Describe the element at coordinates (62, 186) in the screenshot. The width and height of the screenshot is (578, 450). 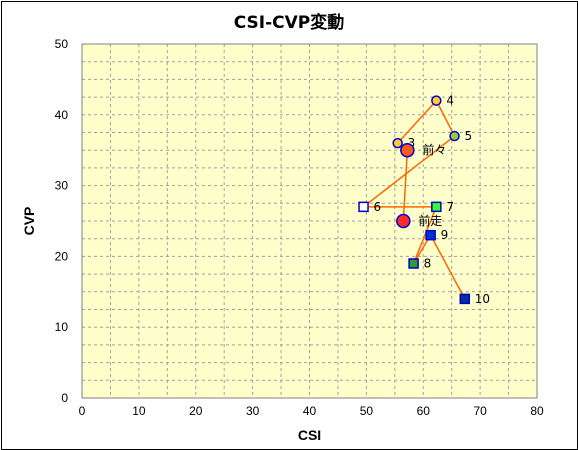
I see `y-tick-label: 30` at that location.